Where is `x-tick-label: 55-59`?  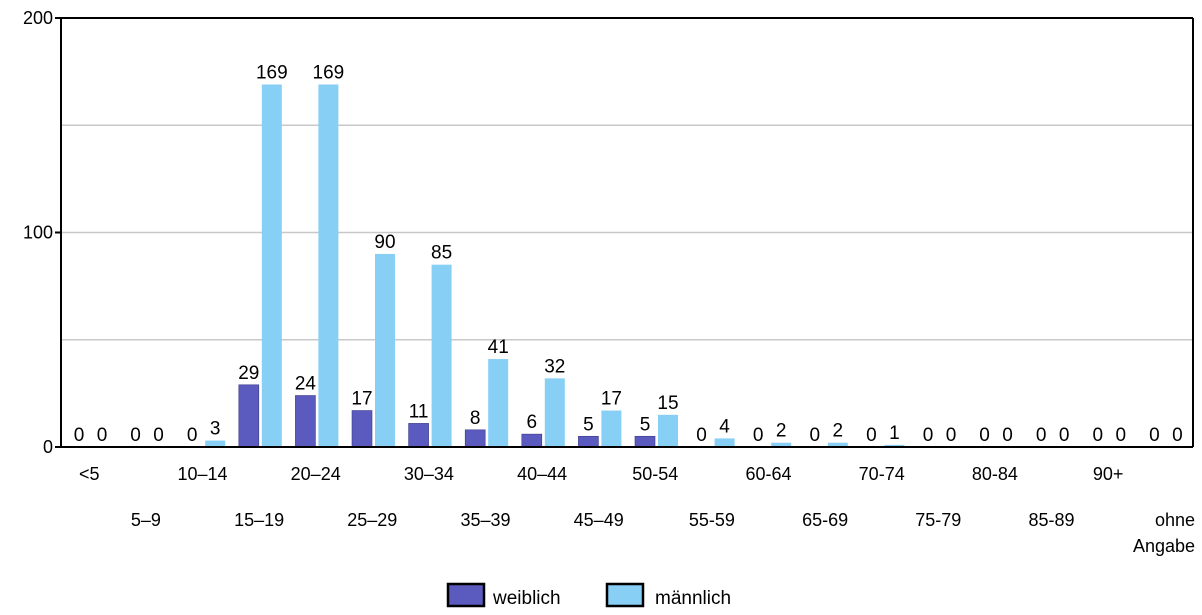
x-tick-label: 55-59 is located at coordinates (712, 520).